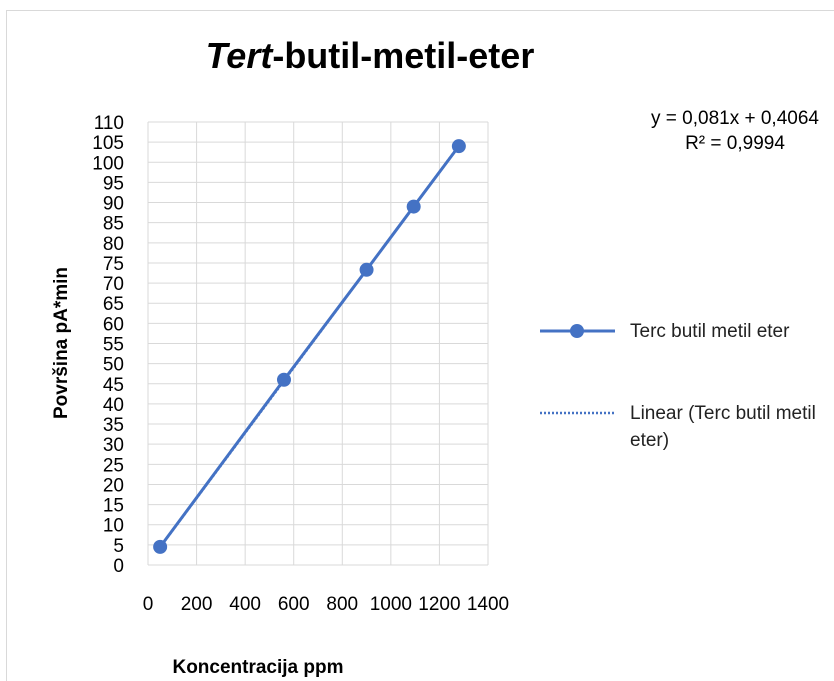 Image resolution: width=834 pixels, height=681 pixels. Describe the element at coordinates (113, 183) in the screenshot. I see `y-tick-label: 95` at that location.